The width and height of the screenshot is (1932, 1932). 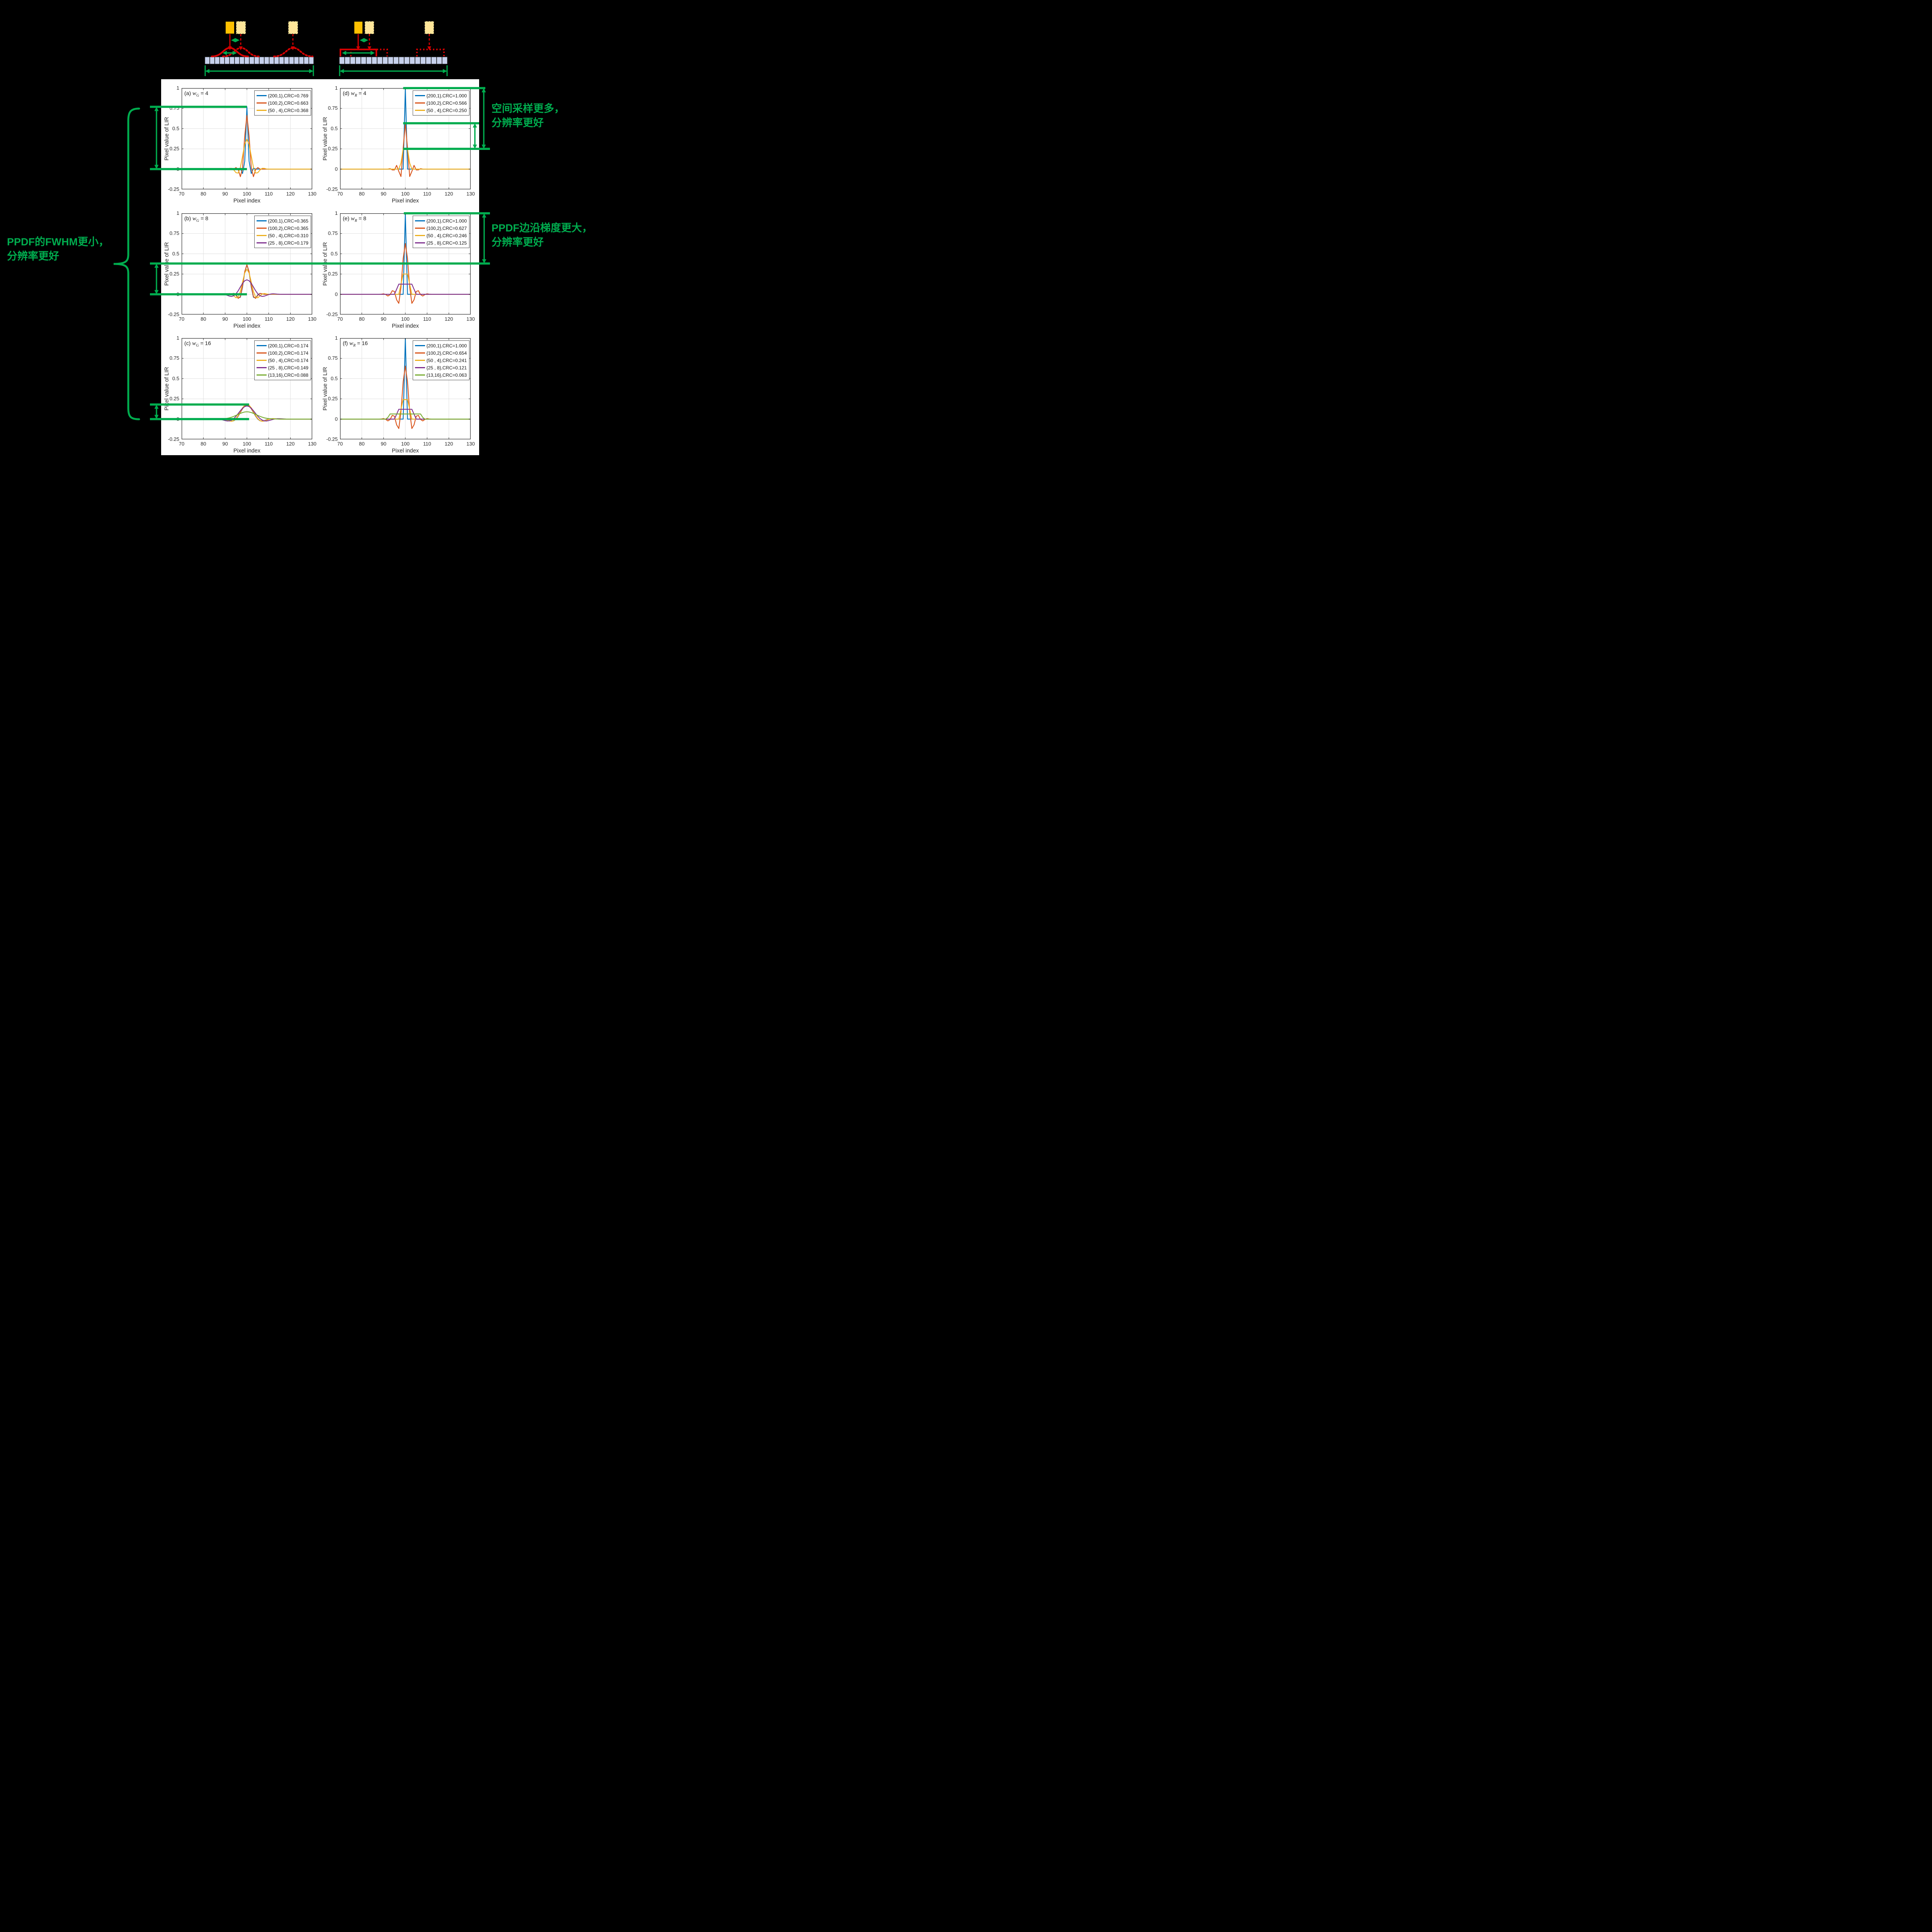 What do you see at coordinates (441, 228) in the screenshot?
I see `legend-item: {100,2},CRC=0.627` at bounding box center [441, 228].